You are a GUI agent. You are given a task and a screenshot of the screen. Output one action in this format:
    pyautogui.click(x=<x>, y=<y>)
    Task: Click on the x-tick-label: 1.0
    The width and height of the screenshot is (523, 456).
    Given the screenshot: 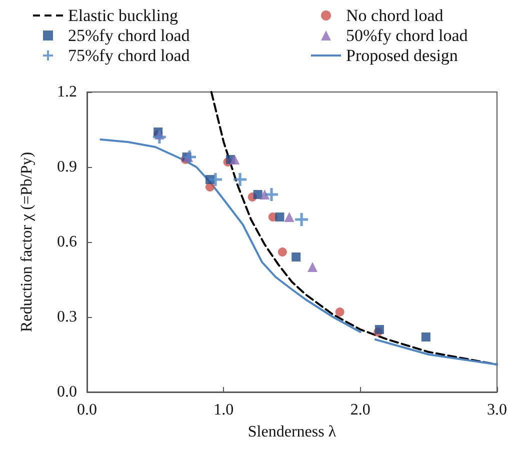 What is the action you would take?
    pyautogui.click(x=224, y=410)
    